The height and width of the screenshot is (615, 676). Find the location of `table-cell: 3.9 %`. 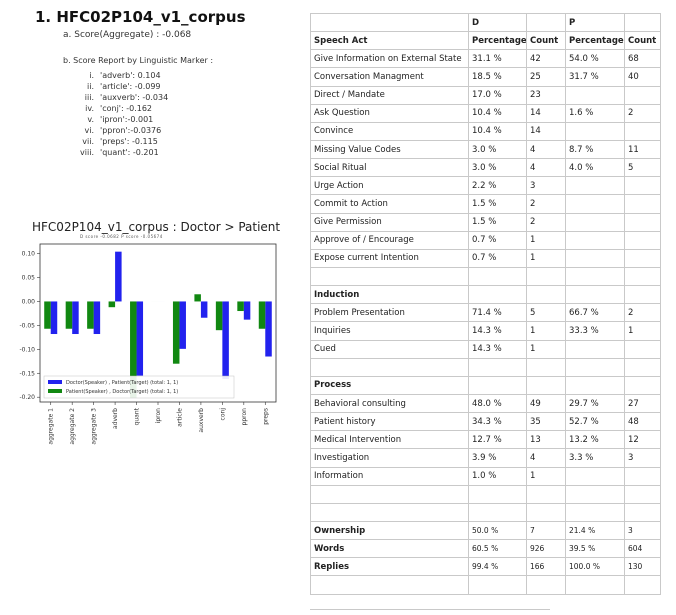

table-cell: 3.9 % is located at coordinates (497, 458).